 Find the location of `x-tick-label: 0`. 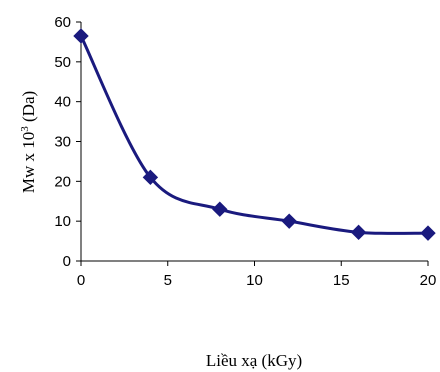

x-tick-label: 0 is located at coordinates (81, 280).